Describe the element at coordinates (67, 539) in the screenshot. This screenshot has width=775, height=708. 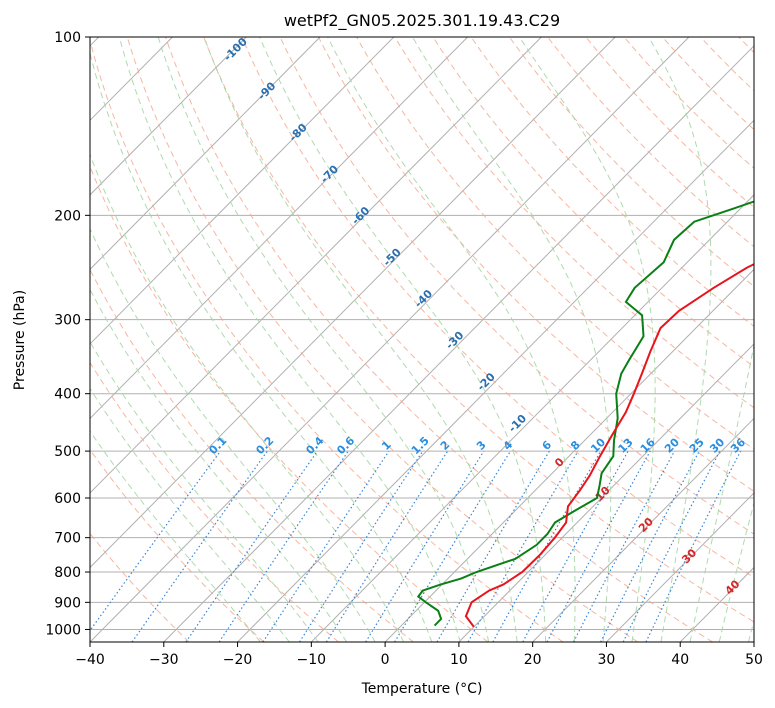
I see `y-tick-label: 700` at that location.